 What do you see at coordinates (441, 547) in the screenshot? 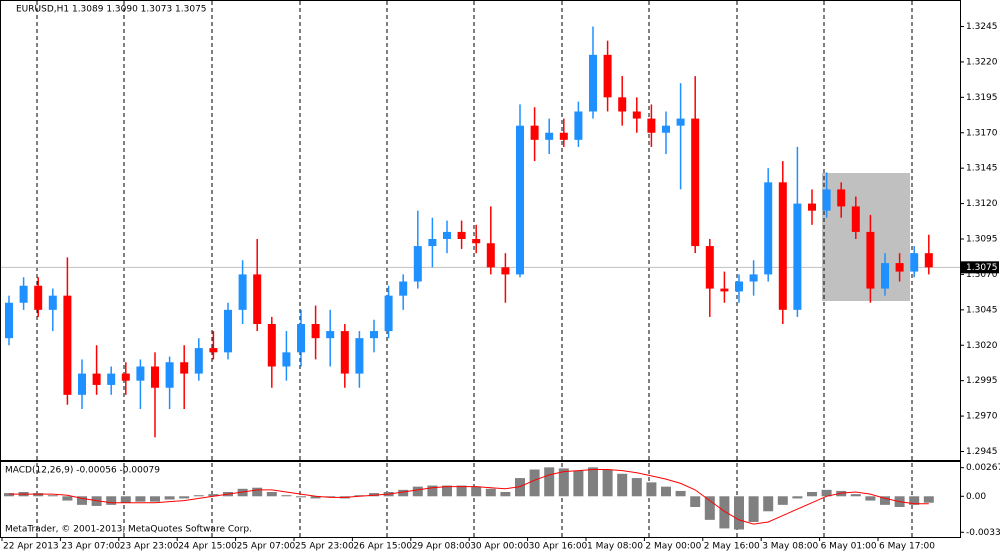
I see `x-tick-label: 29 Apr 08:00` at bounding box center [441, 547].